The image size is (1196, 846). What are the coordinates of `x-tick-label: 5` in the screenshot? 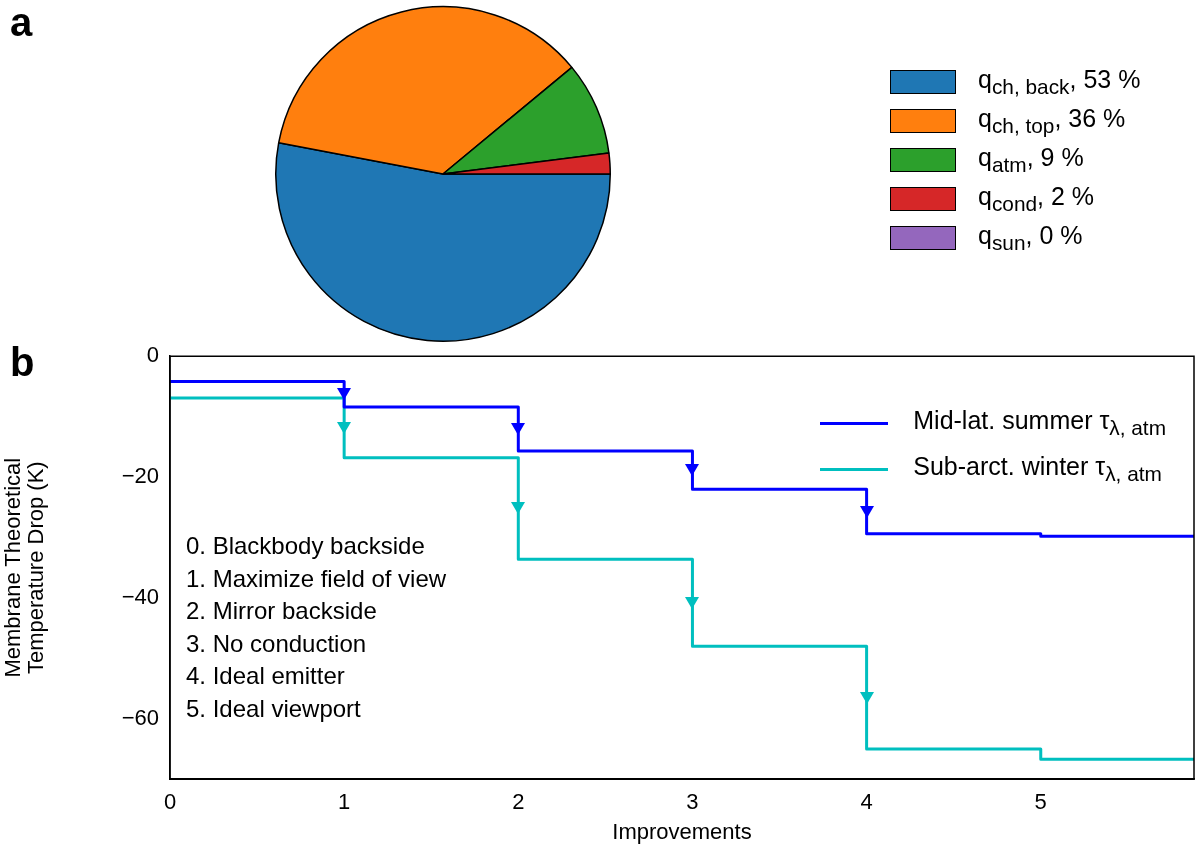 It's located at (1040, 802).